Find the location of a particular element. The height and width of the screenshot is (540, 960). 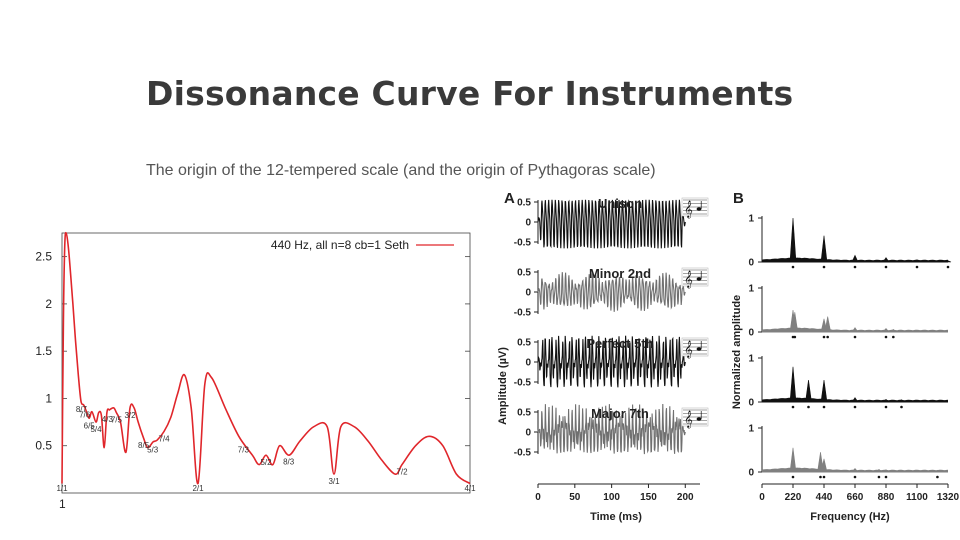

ratio-label: 5/3 is located at coordinates (153, 449).